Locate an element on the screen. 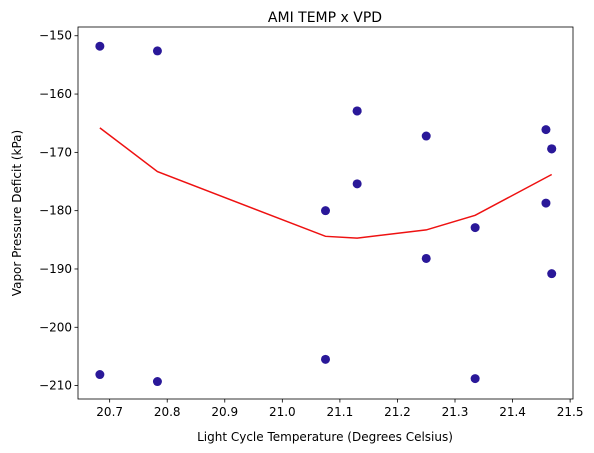  x-axis: 20.7 20.8 20.9 21.0 21.1 21.2 21.3 21.4 21.5 is located at coordinates (339, 409).